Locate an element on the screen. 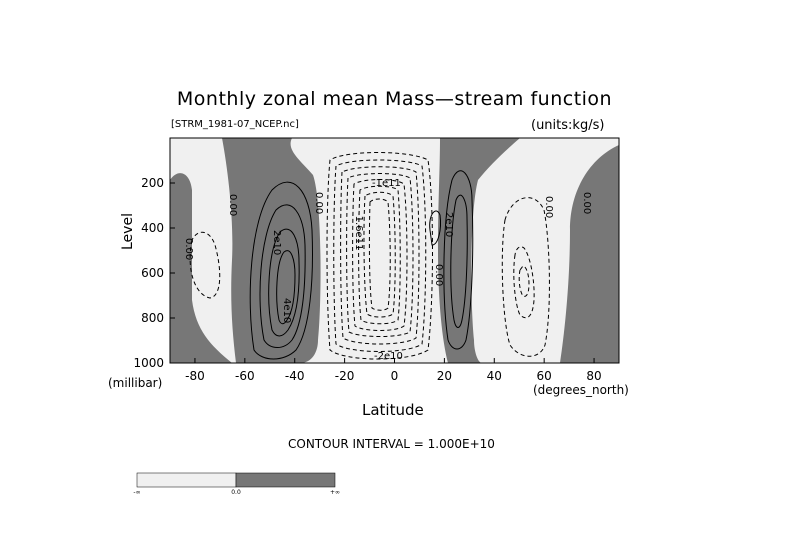 The height and width of the screenshot is (558, 789). y-axis-title: Level is located at coordinates (128, 231).